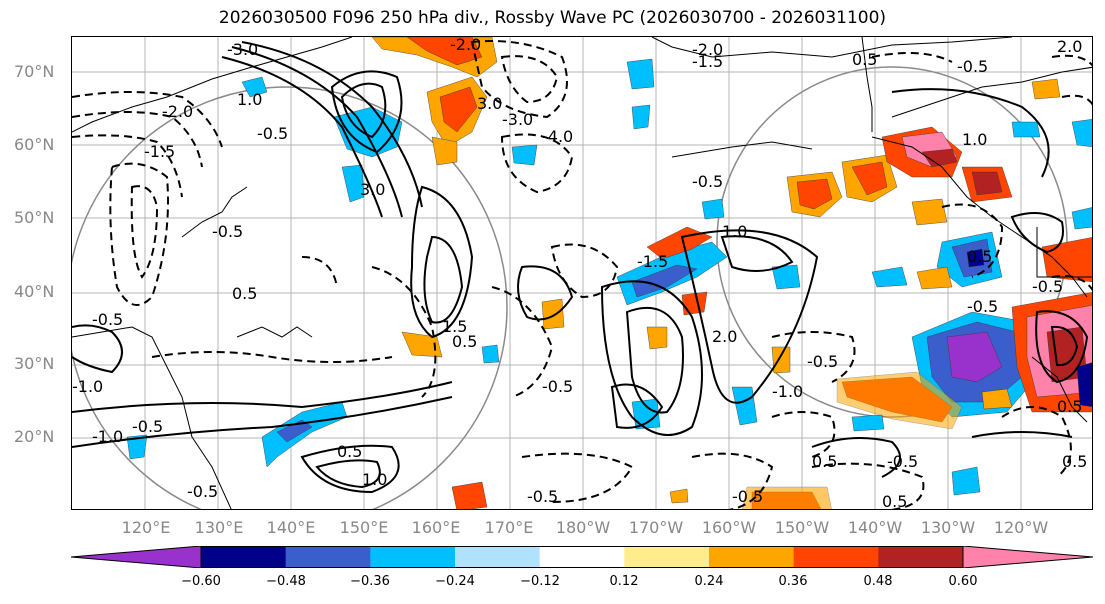 The image size is (1105, 604). What do you see at coordinates (34, 291) in the screenshot?
I see `lat-label: 40°N` at bounding box center [34, 291].